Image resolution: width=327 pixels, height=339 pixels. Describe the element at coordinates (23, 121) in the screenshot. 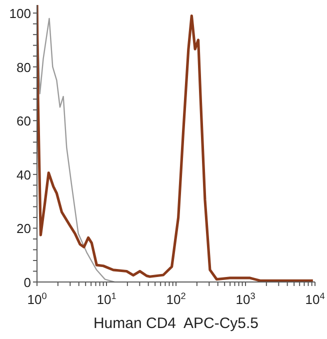

I see `y-tick-label: 60` at that location.